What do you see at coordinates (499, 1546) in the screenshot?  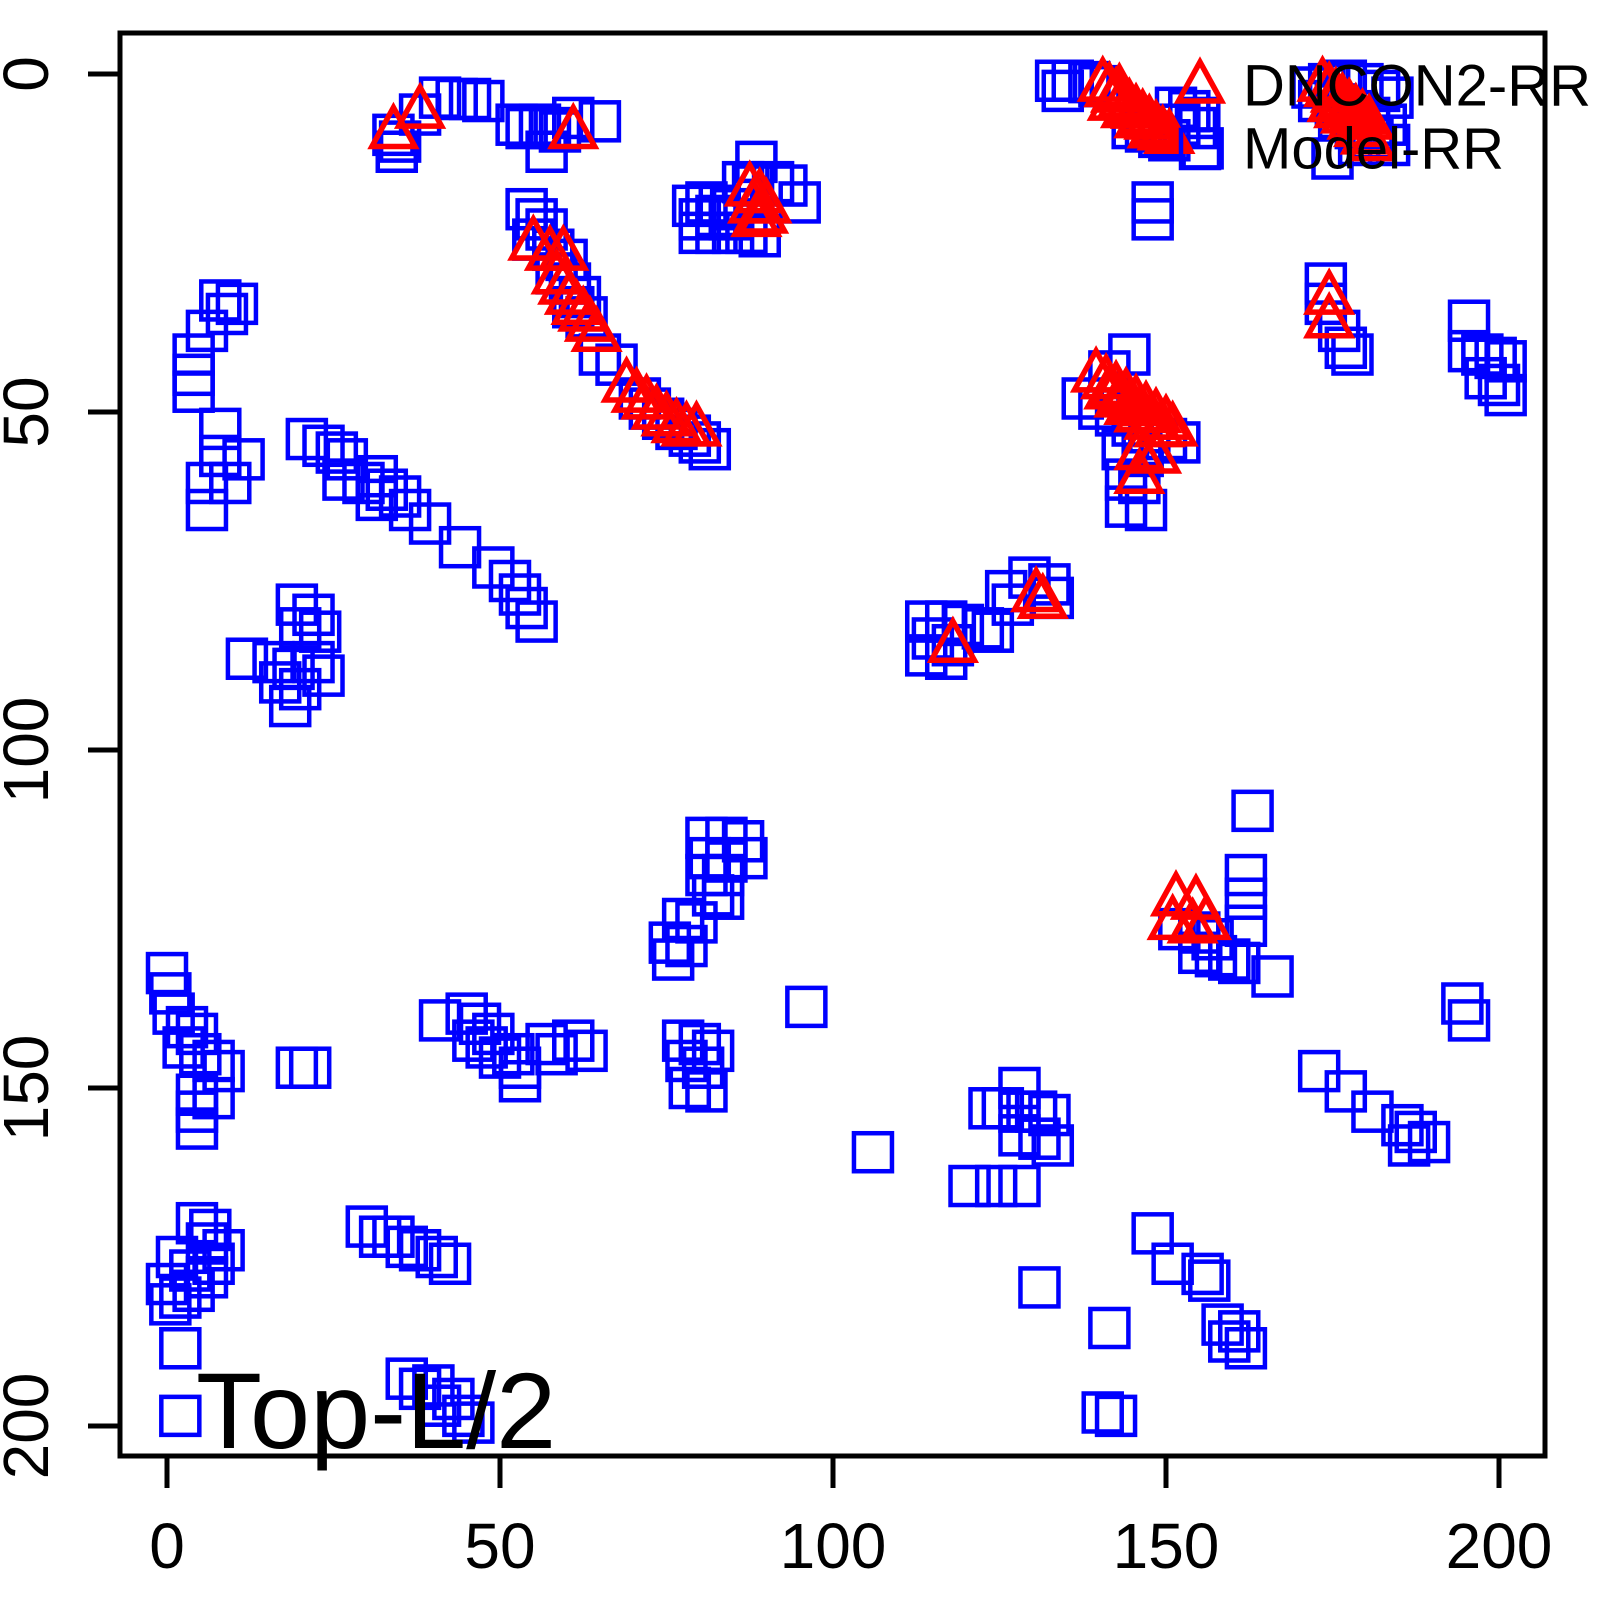 I see `x-tick-label: 50` at bounding box center [499, 1546].